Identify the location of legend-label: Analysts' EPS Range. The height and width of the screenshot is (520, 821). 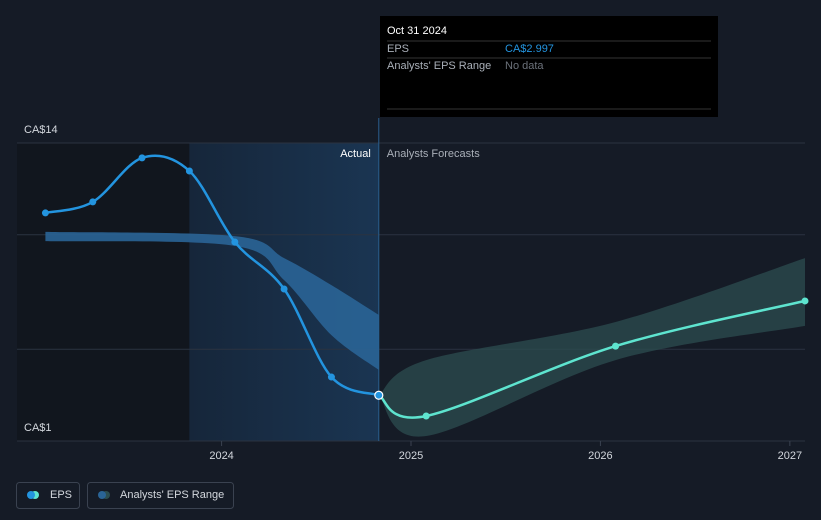
(172, 495).